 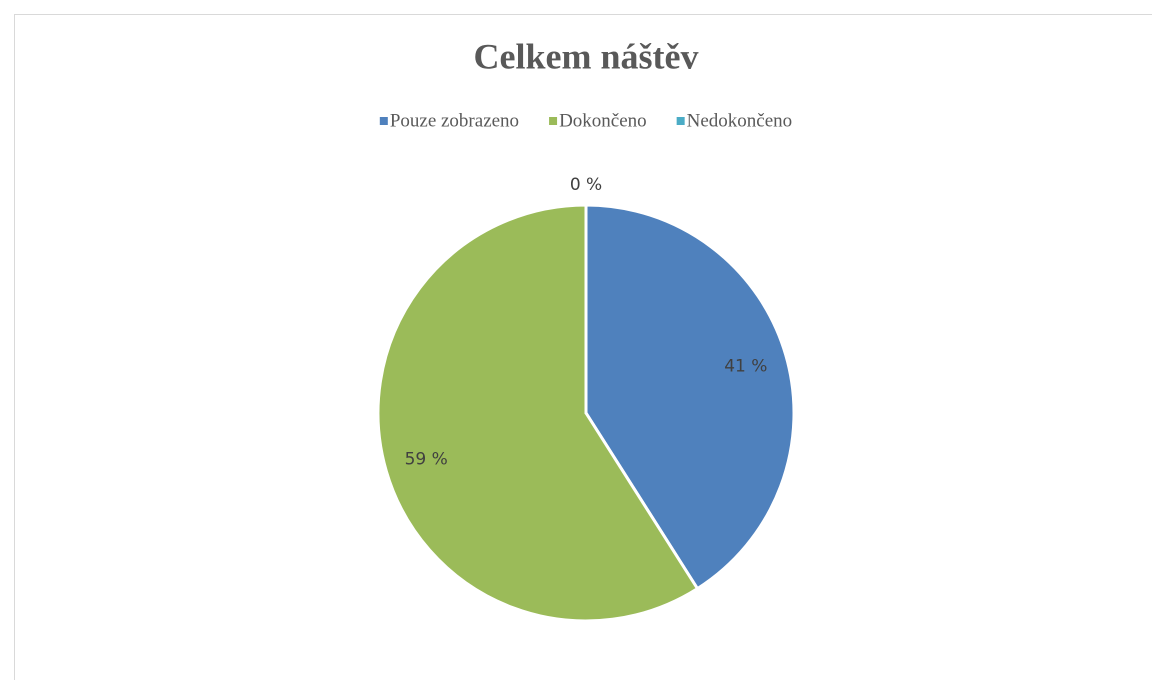 What do you see at coordinates (740, 120) in the screenshot?
I see `legend-label: Nedokončeno` at bounding box center [740, 120].